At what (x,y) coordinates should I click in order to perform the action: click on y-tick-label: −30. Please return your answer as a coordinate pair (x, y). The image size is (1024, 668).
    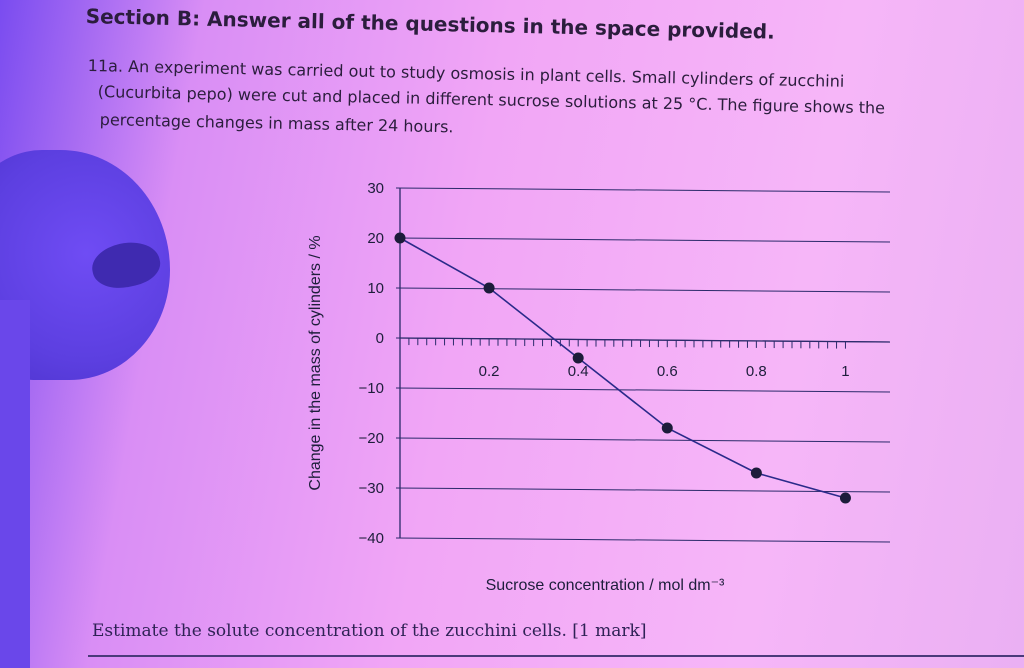
    Looking at the image, I should click on (371, 488).